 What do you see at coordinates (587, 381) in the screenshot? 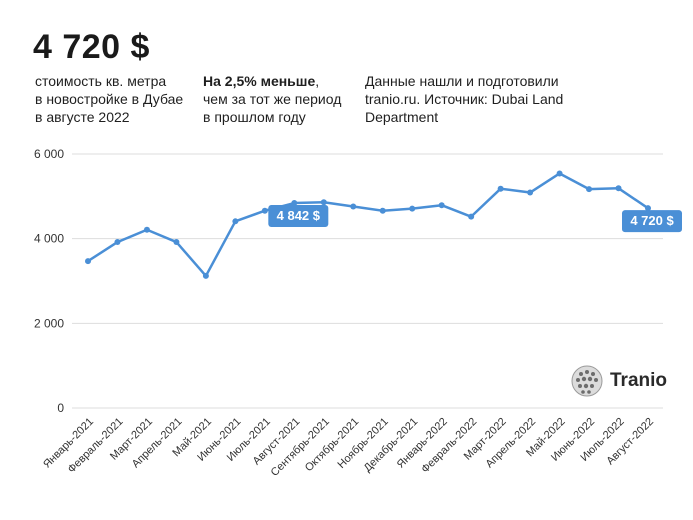
I see `tranio-sphere-icon` at bounding box center [587, 381].